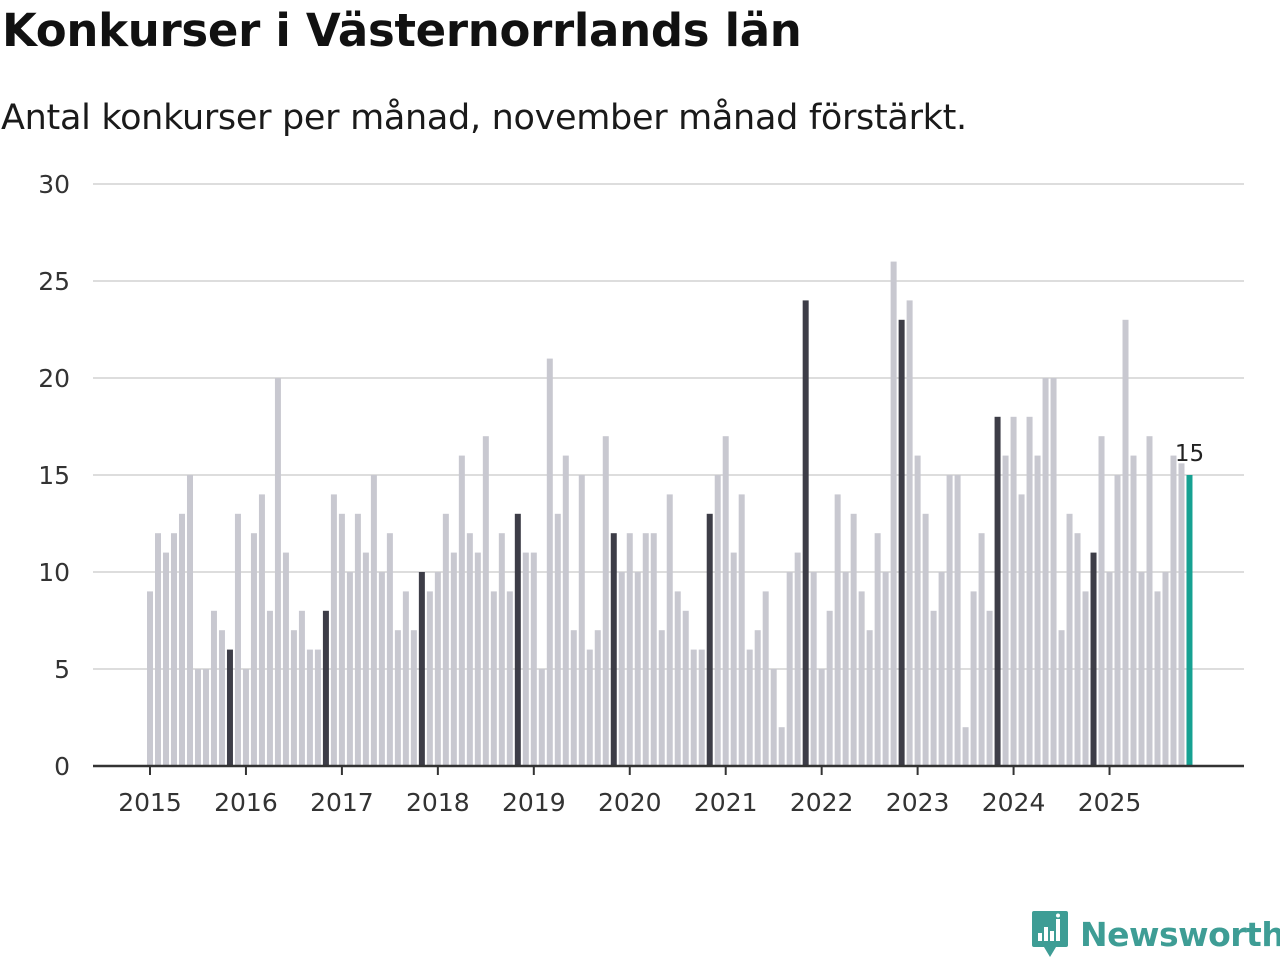 The image size is (1280, 960). What do you see at coordinates (534, 802) in the screenshot?
I see `x-tick-label: 2019` at bounding box center [534, 802].